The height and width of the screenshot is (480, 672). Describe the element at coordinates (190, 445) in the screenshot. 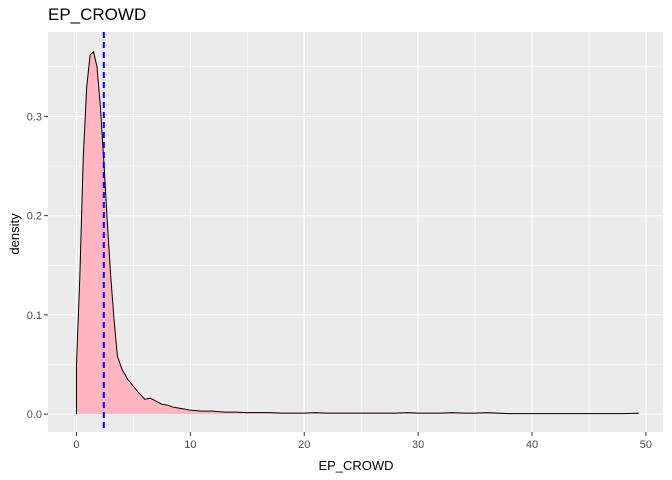

I see `x-tick-label: 10` at that location.